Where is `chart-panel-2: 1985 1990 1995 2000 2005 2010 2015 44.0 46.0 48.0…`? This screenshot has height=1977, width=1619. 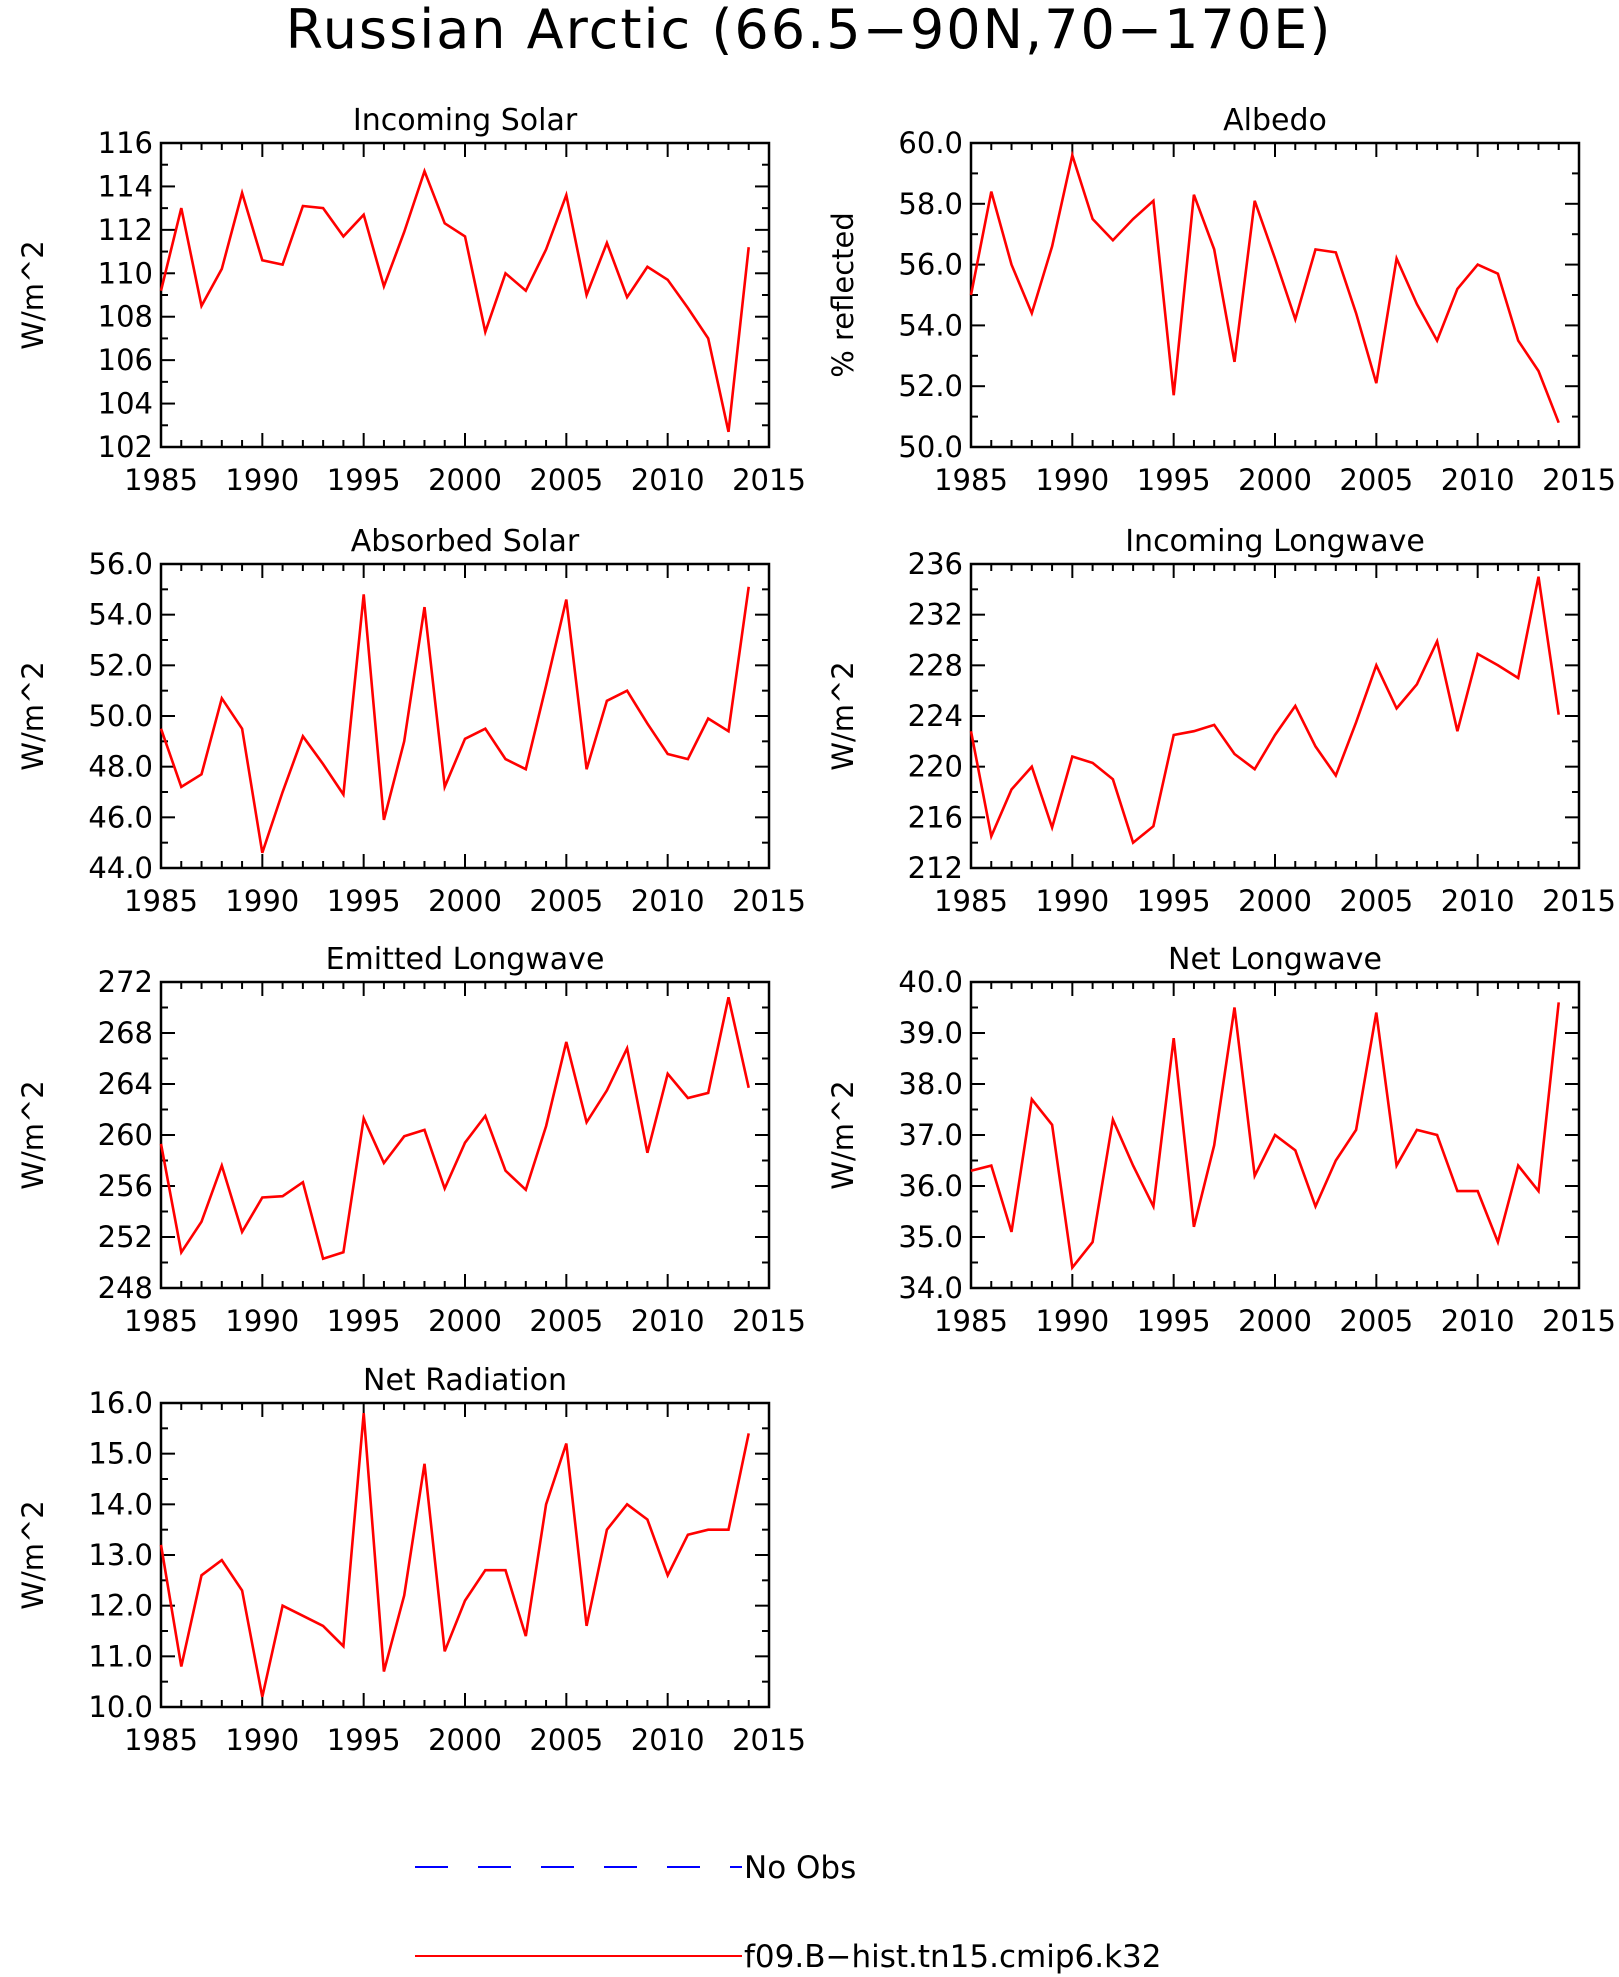
chart-panel-2: 1985 1990 1995 2000 2005 2010 2015 44.0 46.0 48.0… is located at coordinates (411, 721).